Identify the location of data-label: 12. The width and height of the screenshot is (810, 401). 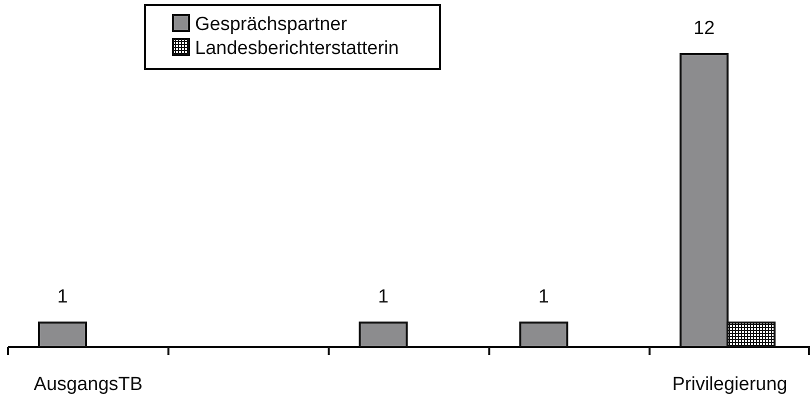
(704, 28).